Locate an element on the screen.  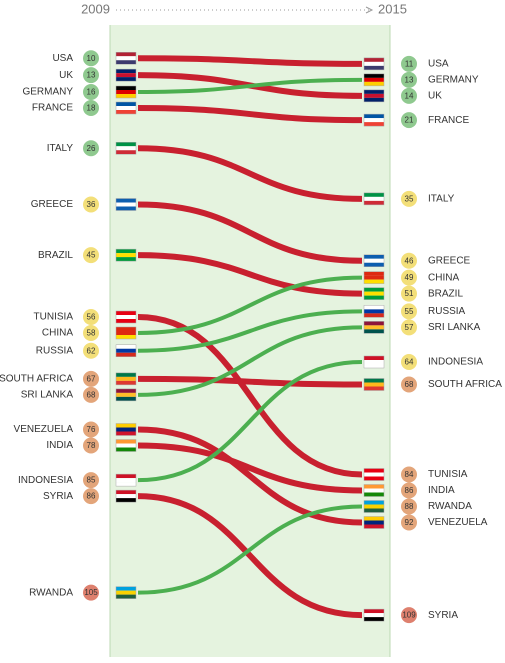
rank-label: 13 is located at coordinates (409, 79).